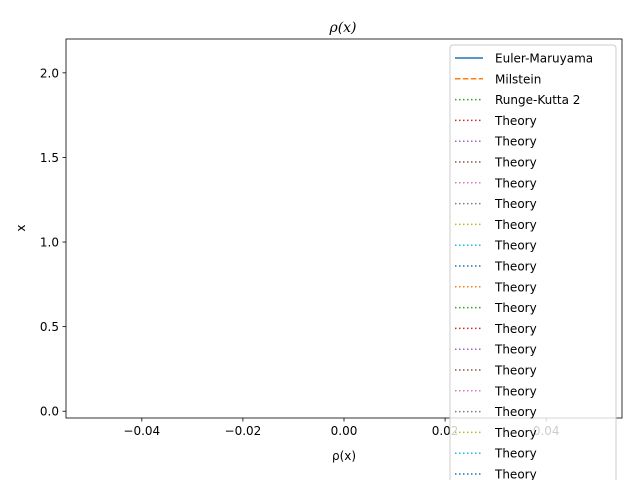 This screenshot has width=640, height=480. I want to click on y-tick-label: 1.5, so click(49, 158).